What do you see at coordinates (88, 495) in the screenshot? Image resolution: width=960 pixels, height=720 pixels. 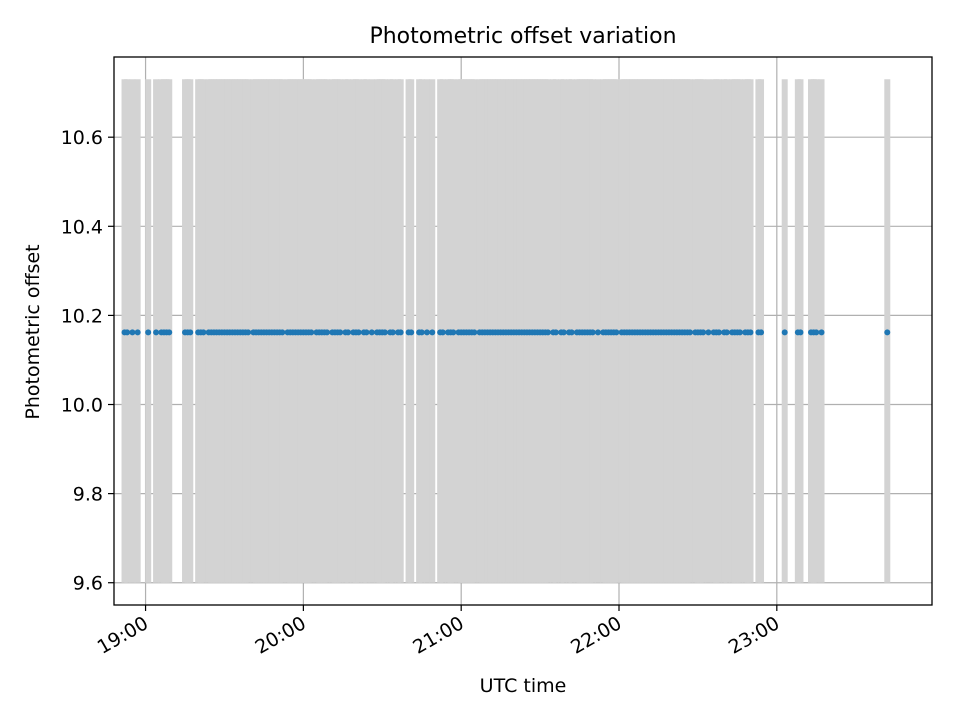 I see `y-tick-label: 9.8` at bounding box center [88, 495].